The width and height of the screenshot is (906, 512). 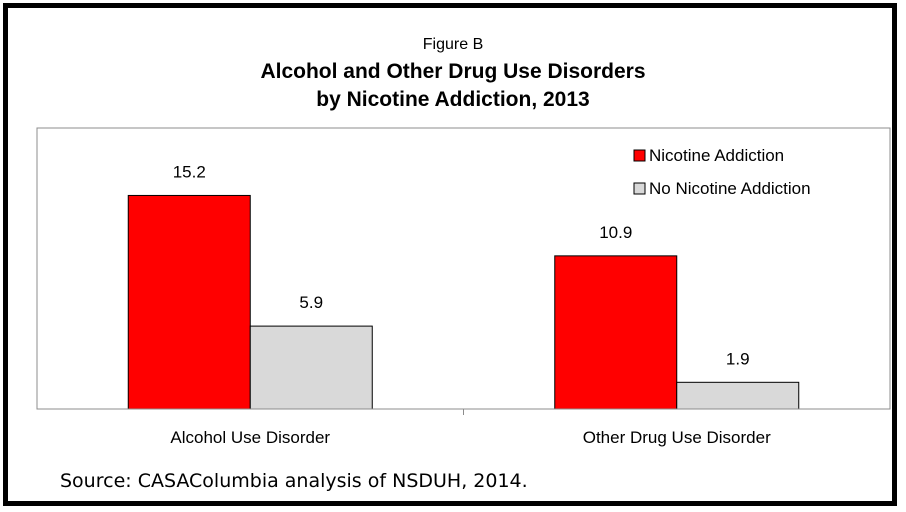 I want to click on category-label-1: Other Drug Use Disorder, so click(x=677, y=437).